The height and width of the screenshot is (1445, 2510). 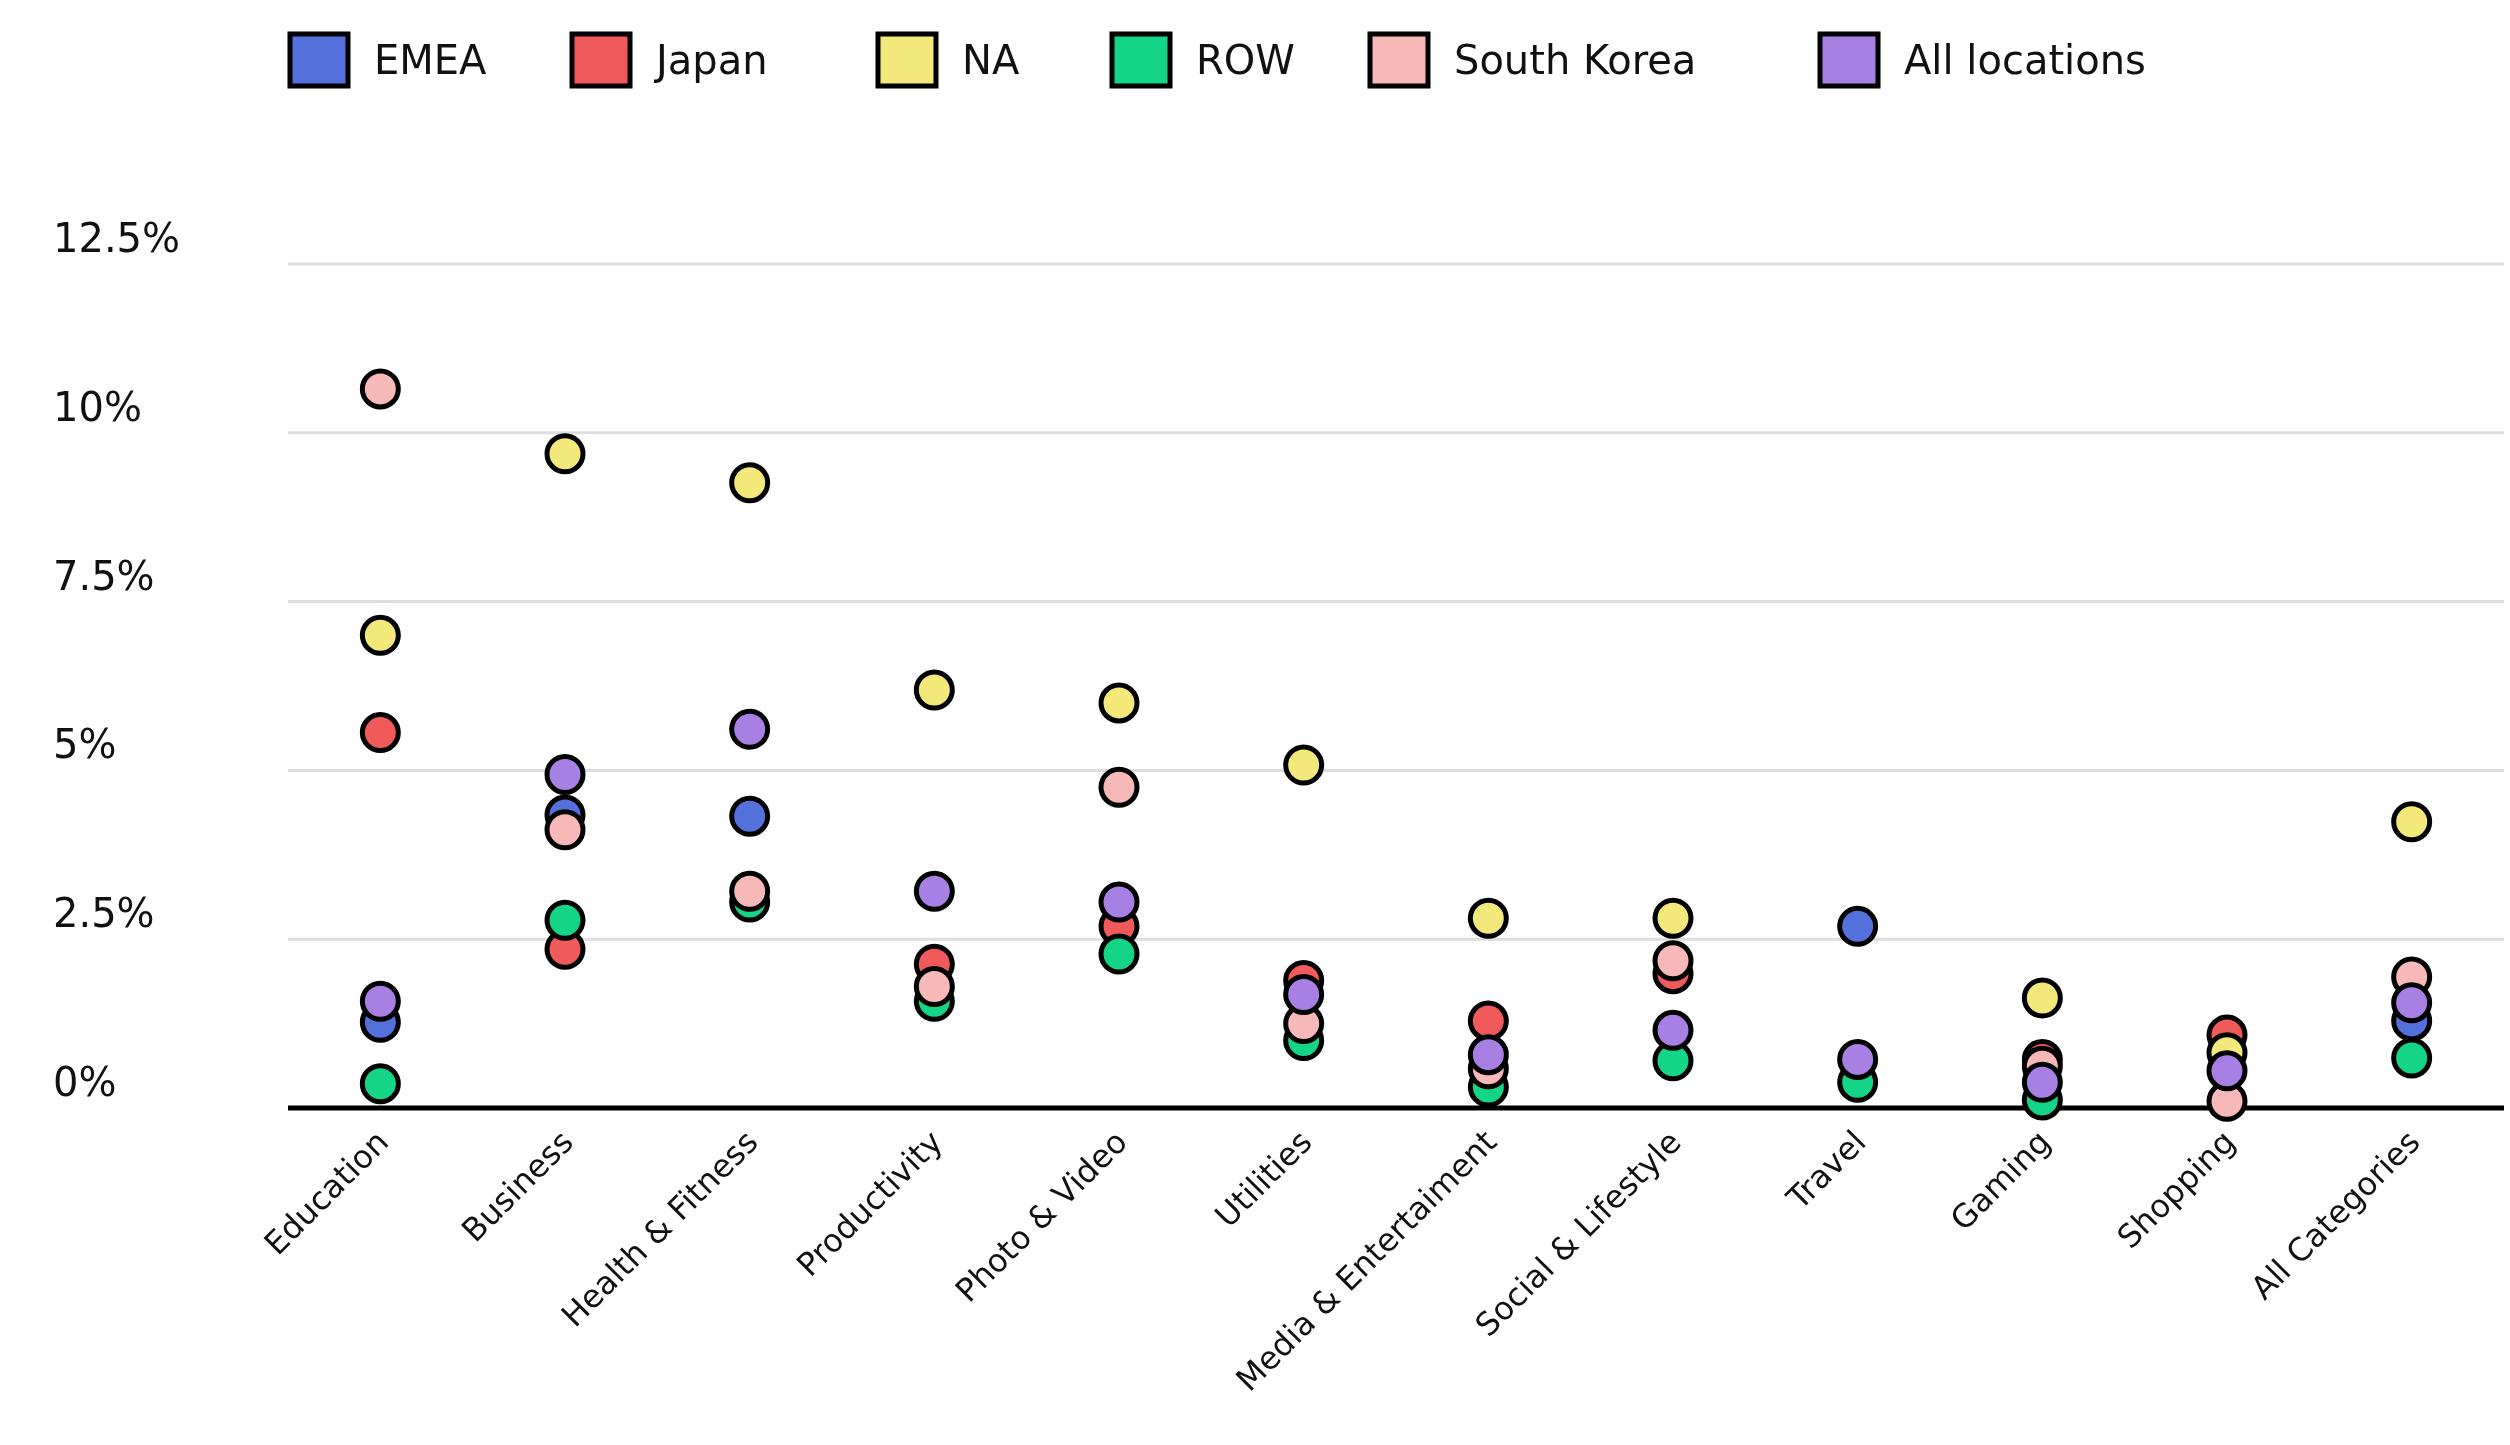 I want to click on y-tick-label: 10%, so click(x=97, y=406).